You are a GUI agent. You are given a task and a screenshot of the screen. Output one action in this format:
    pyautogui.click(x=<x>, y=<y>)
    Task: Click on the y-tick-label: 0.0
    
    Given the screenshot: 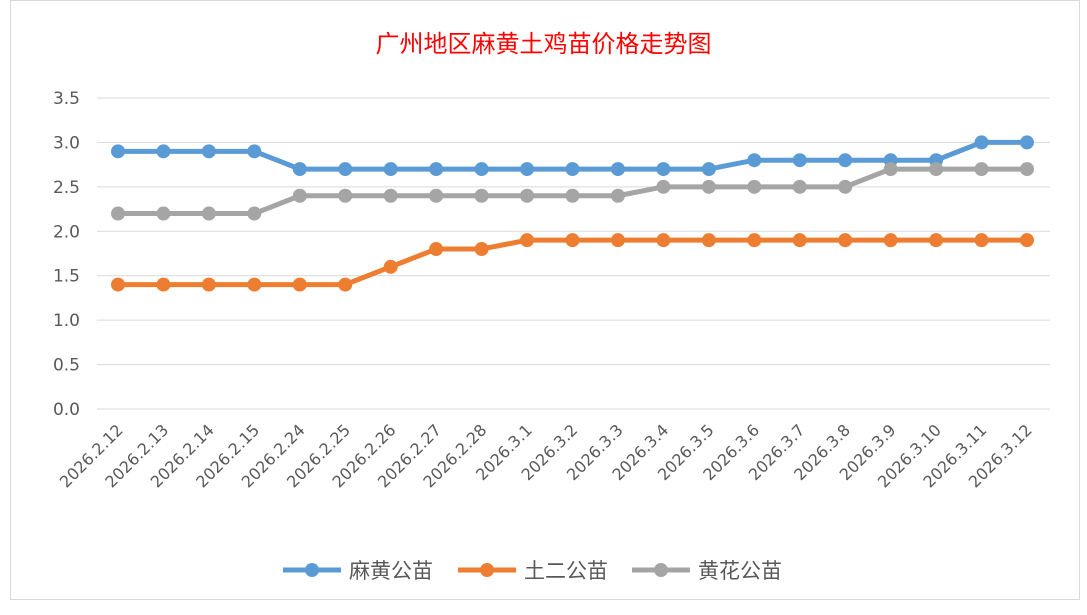 What is the action you would take?
    pyautogui.click(x=66, y=410)
    